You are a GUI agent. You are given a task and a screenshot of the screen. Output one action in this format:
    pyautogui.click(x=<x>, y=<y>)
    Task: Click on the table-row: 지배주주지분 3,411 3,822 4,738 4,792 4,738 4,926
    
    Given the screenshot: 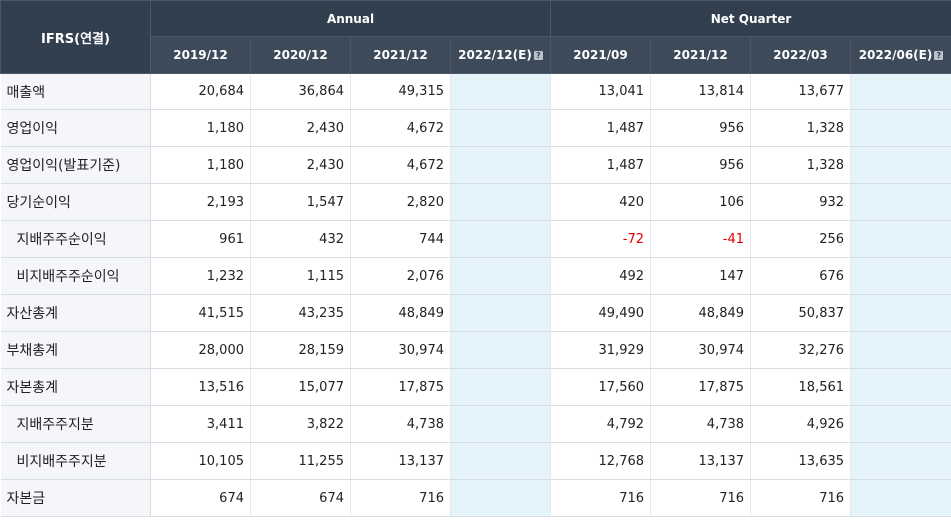 What is the action you would take?
    pyautogui.click(x=475, y=424)
    